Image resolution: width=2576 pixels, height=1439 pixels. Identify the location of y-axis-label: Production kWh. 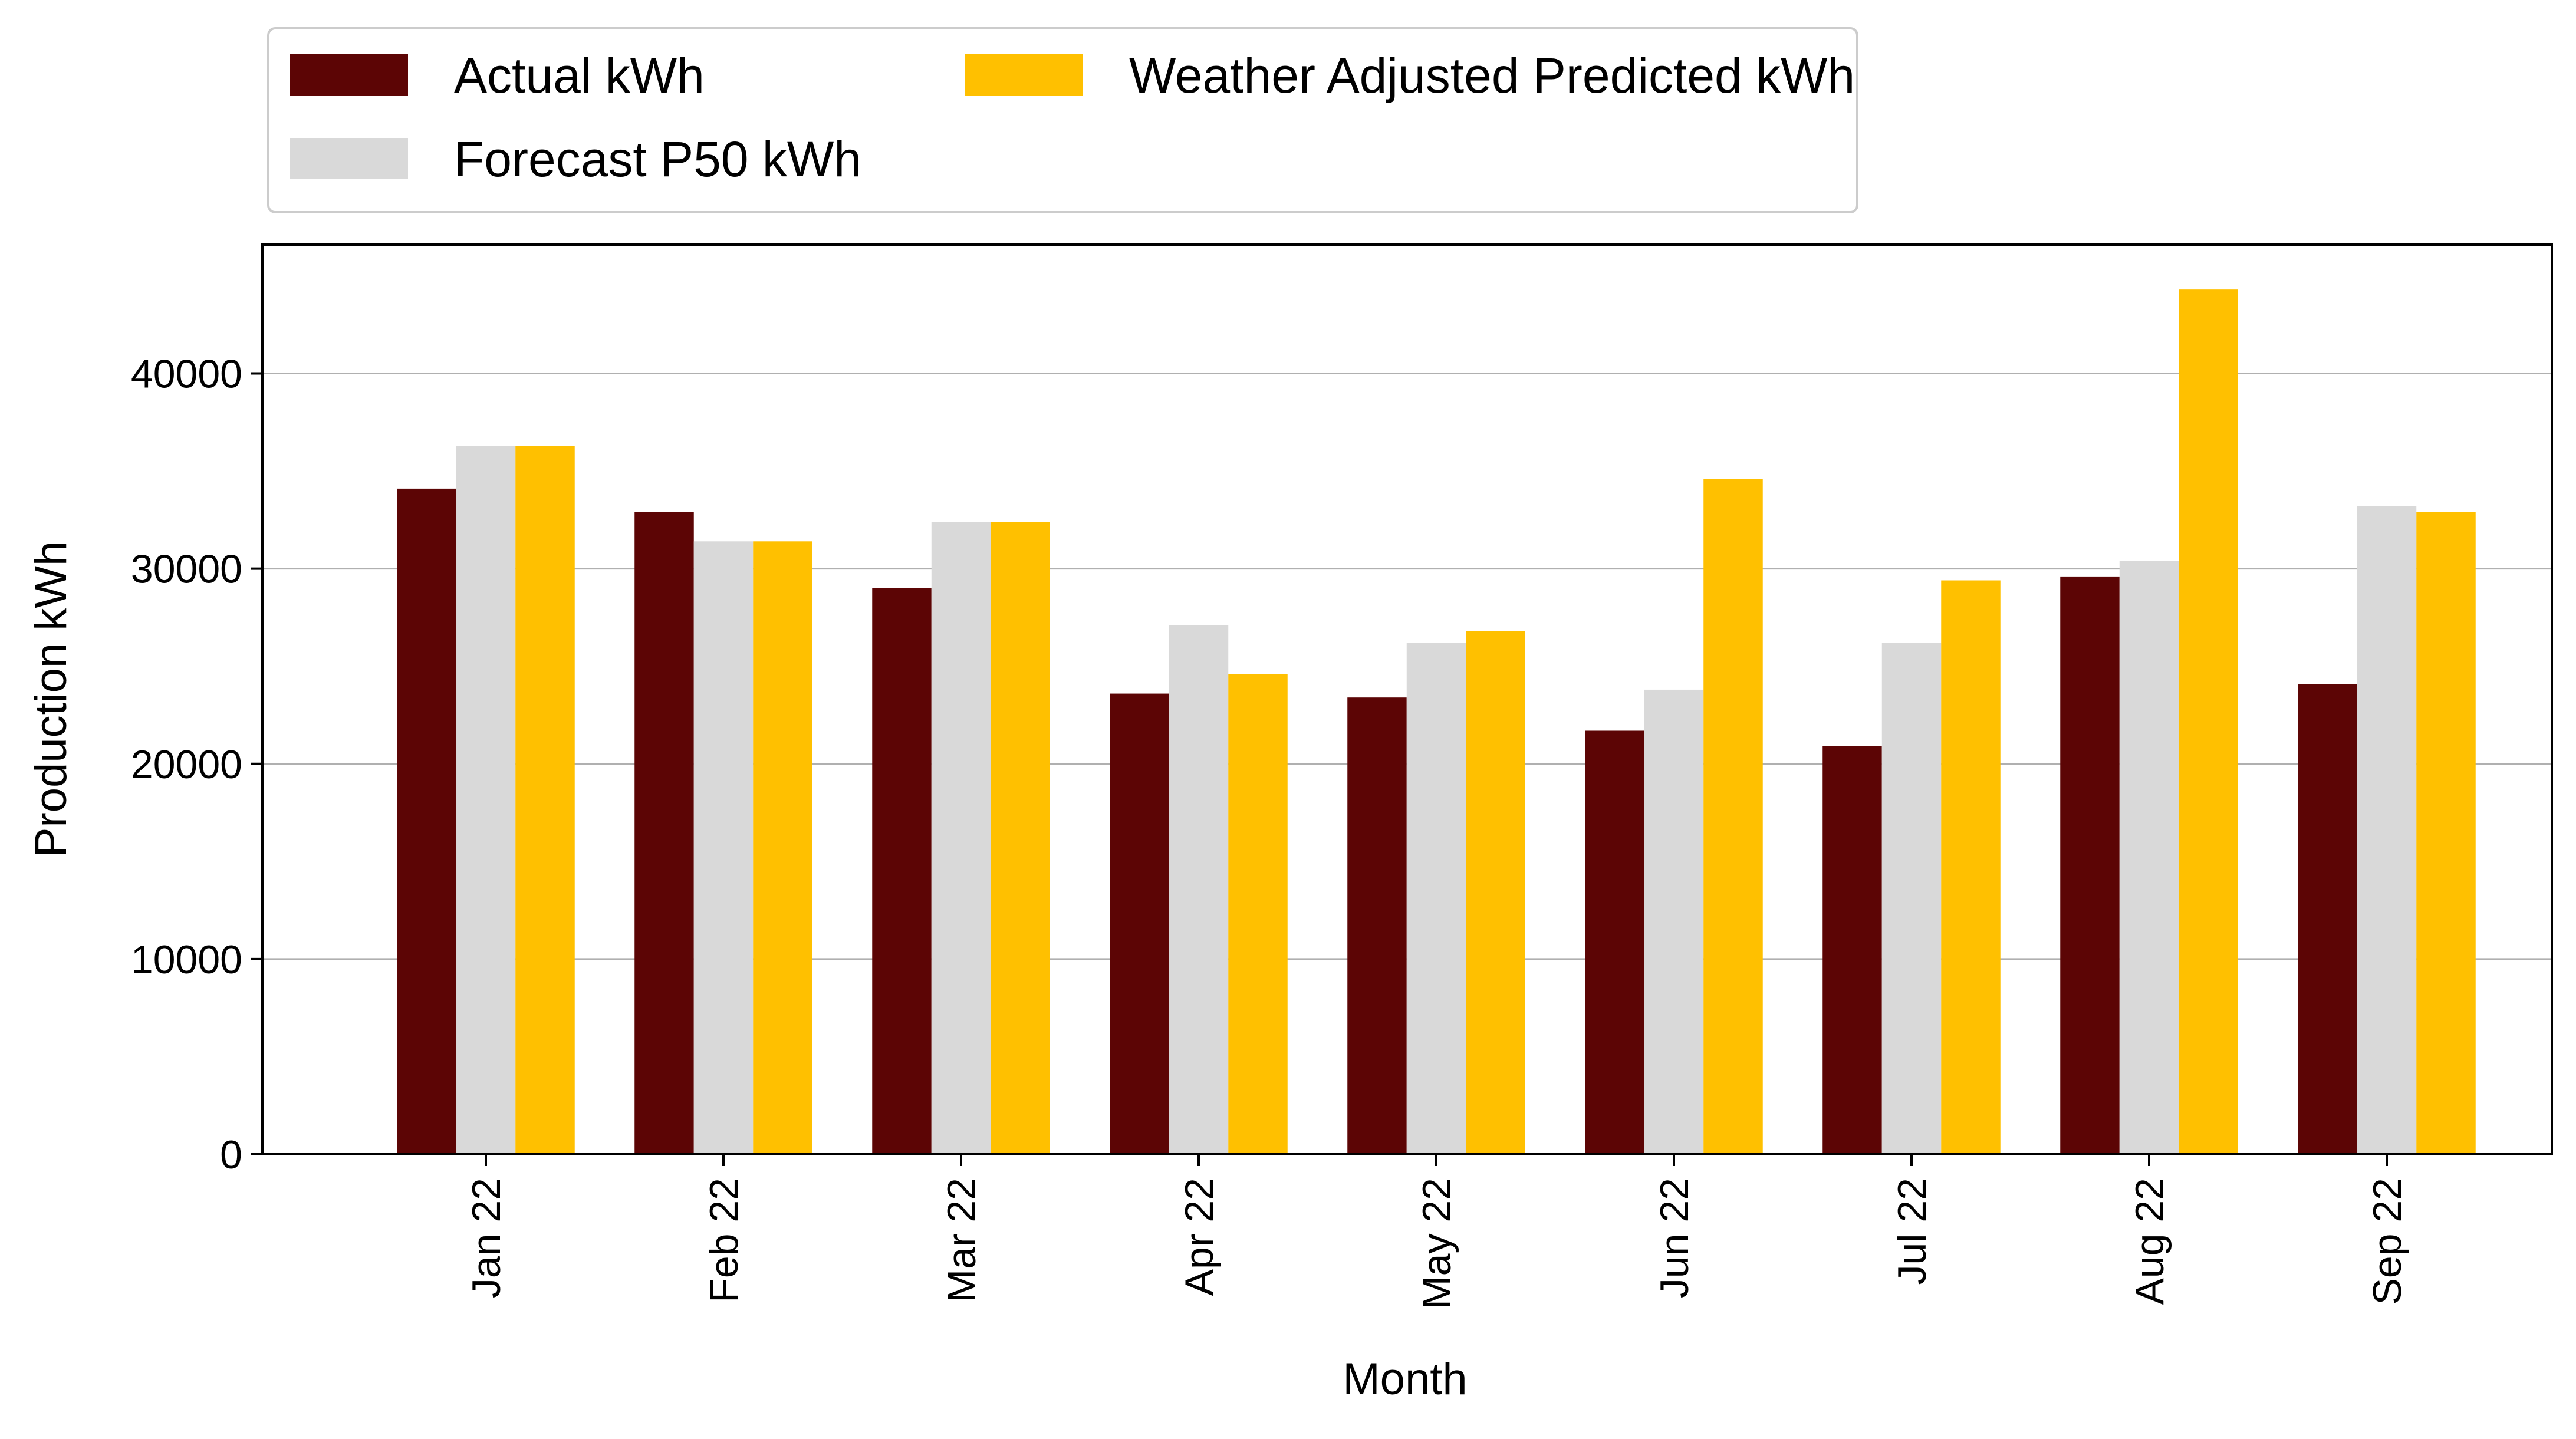
(51, 699).